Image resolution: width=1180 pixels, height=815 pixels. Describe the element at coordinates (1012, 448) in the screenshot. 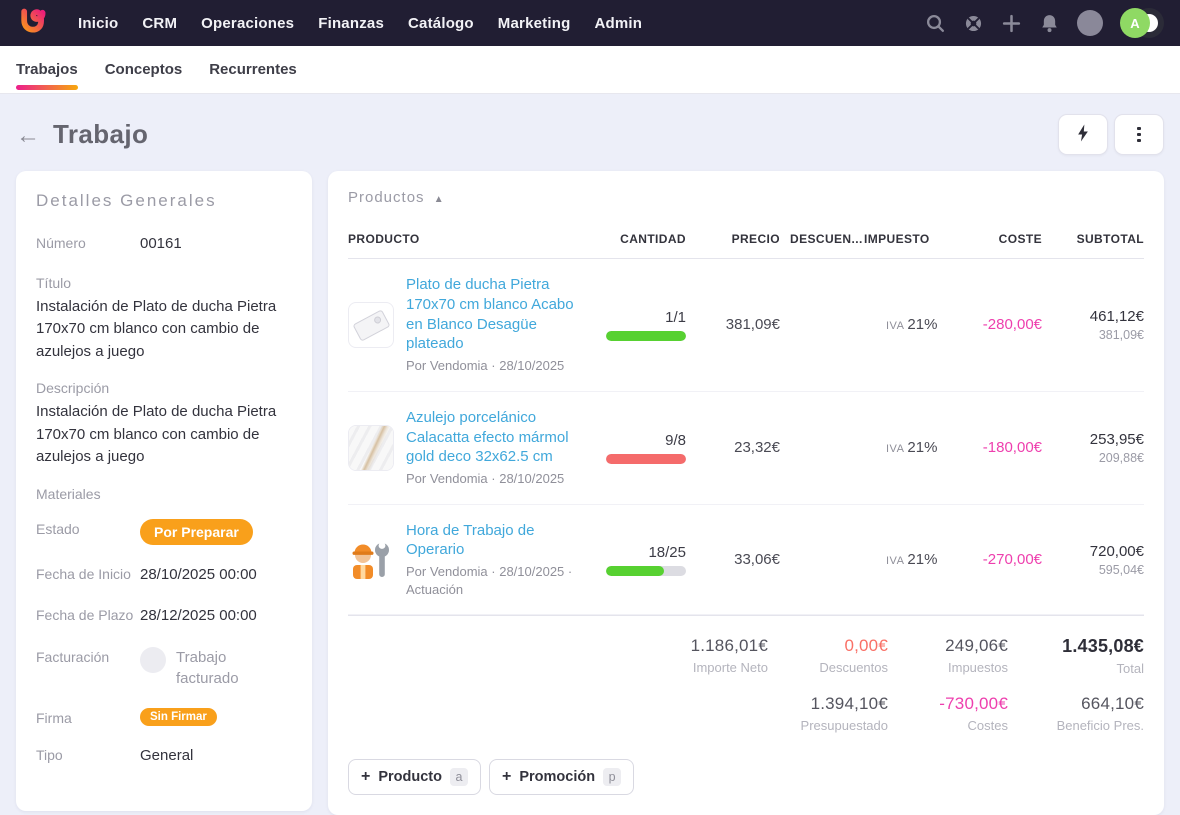

I see `cost-value: -180,00€` at that location.